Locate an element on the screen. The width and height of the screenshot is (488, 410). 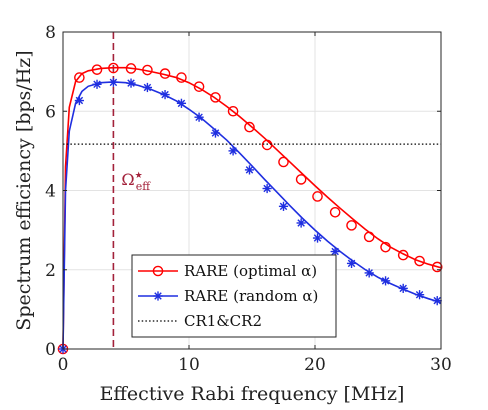
legend-label: RARE (optimal α) is located at coordinates (250, 271).